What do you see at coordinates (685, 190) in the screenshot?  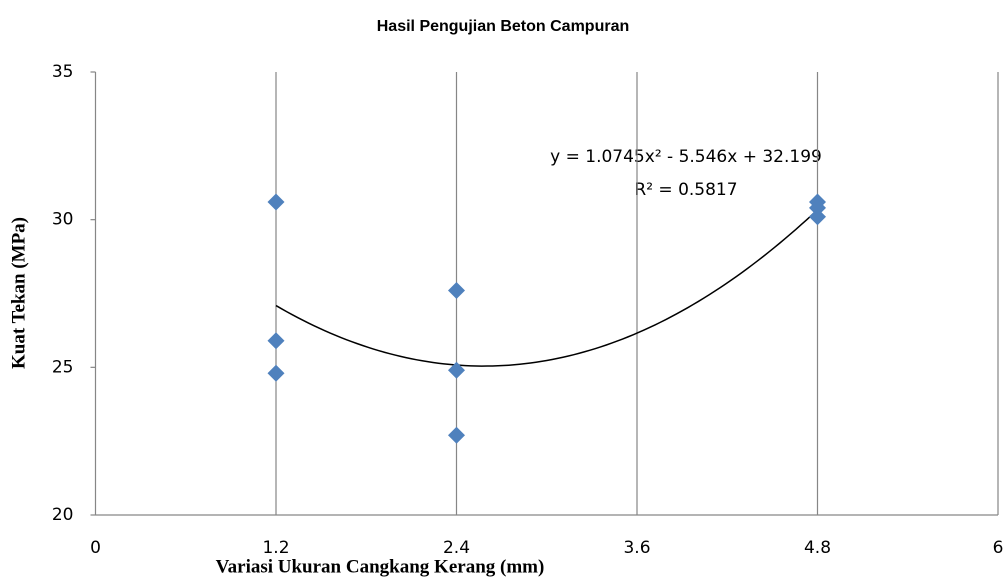 I see `trendline-r2: R² = 0.5817` at bounding box center [685, 190].